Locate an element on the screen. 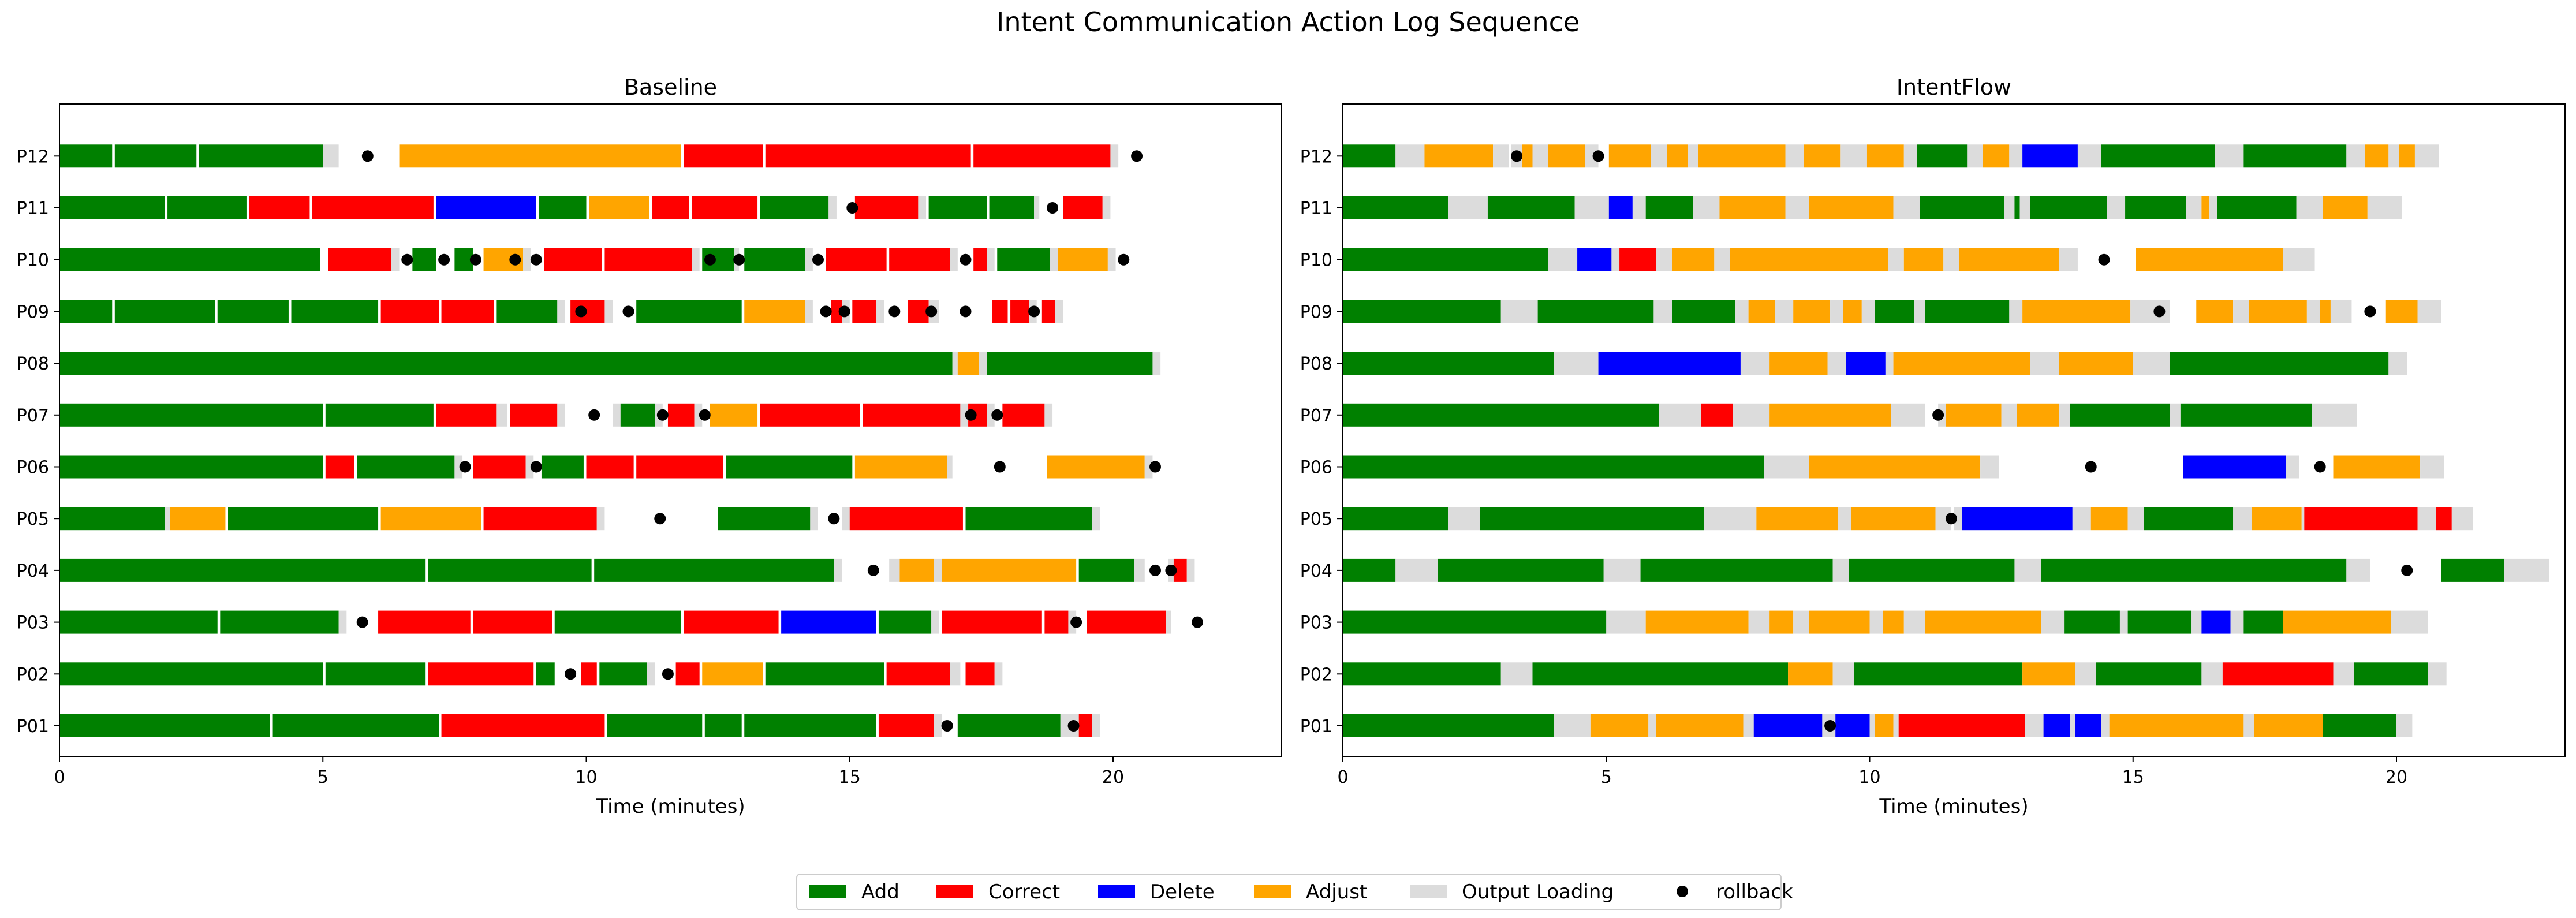 The height and width of the screenshot is (918, 2576). baseline-y-tick-label-p04: P04 is located at coordinates (33, 571).